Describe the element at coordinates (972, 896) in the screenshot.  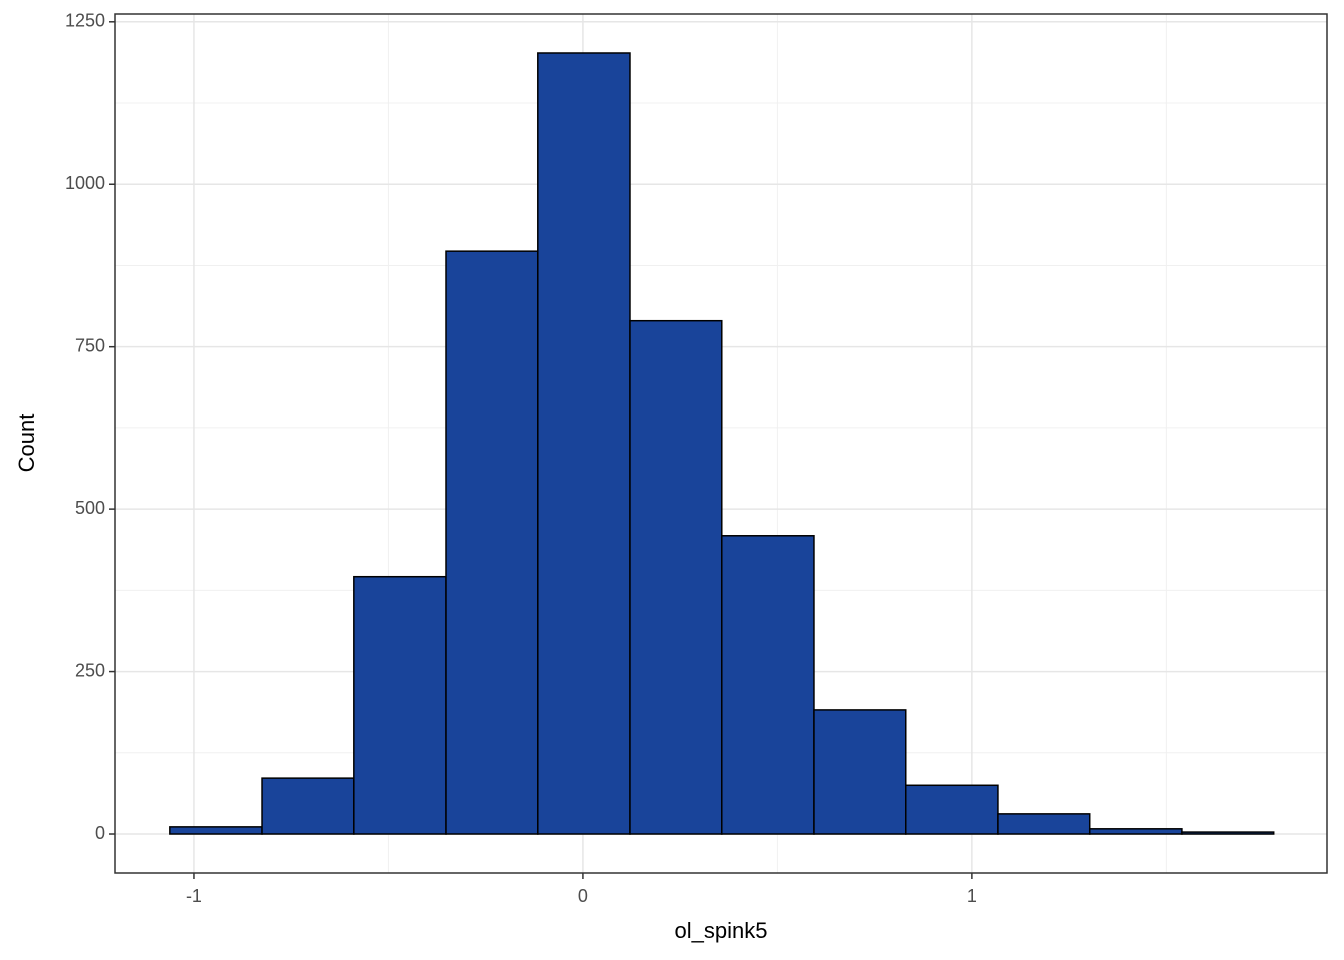
I see `x-tick-label: 1` at that location.